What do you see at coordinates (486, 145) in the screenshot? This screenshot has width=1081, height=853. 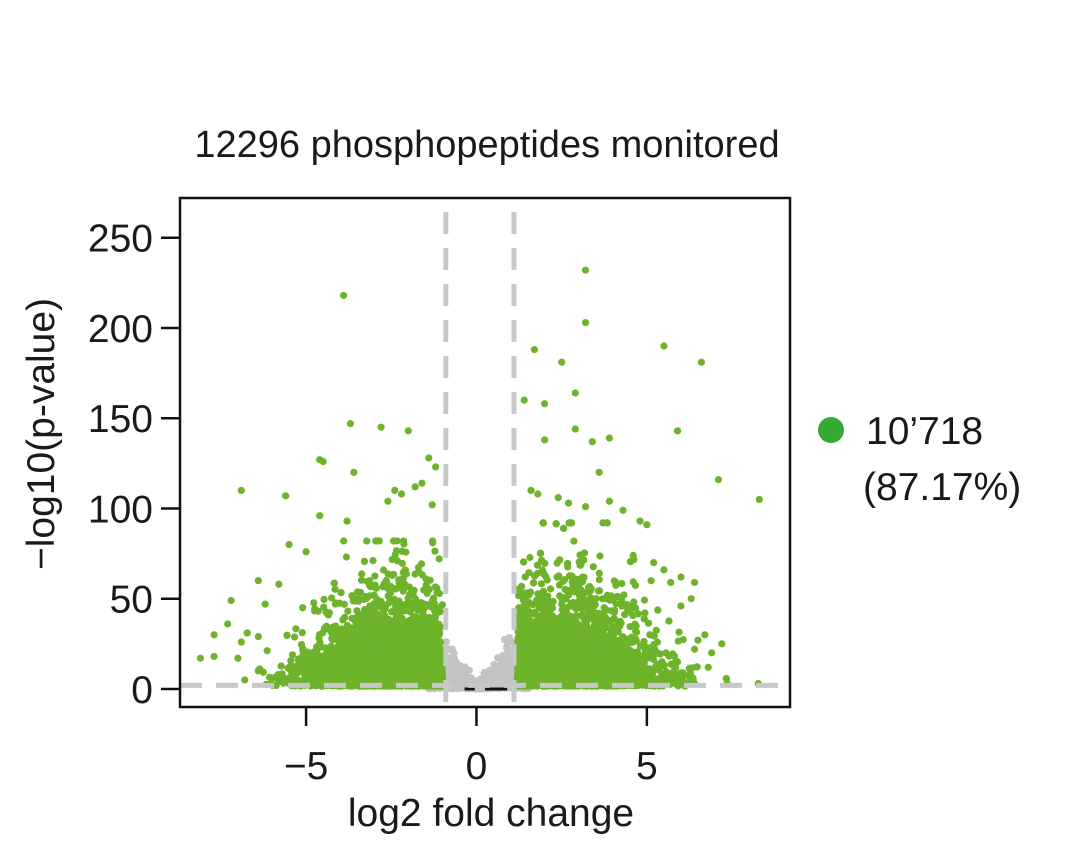 I see `chart-title: 12296 phosphopeptides monitored` at bounding box center [486, 145].